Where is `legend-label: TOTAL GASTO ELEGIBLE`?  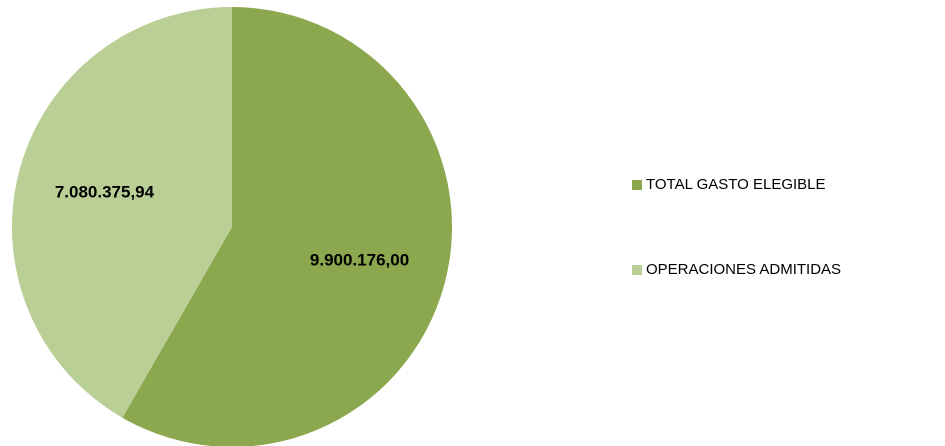
legend-label: TOTAL GASTO ELEGIBLE is located at coordinates (736, 184).